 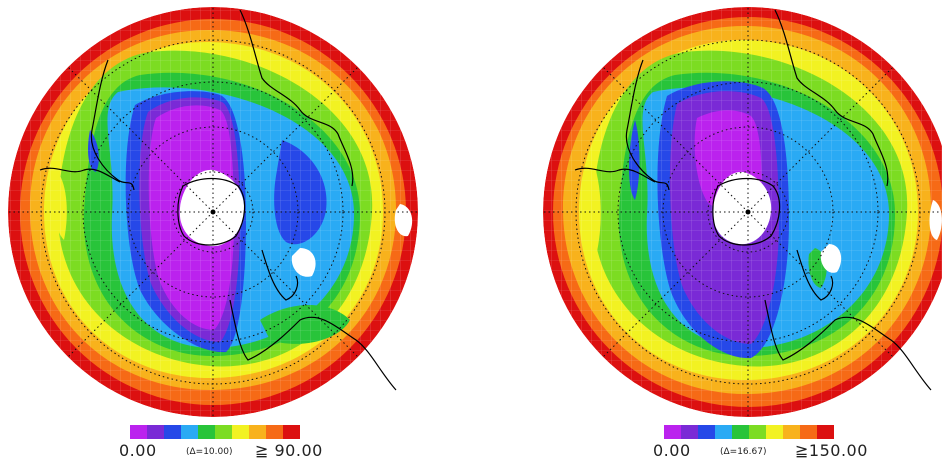 I want to click on colorbar-left, so click(x=215, y=432).